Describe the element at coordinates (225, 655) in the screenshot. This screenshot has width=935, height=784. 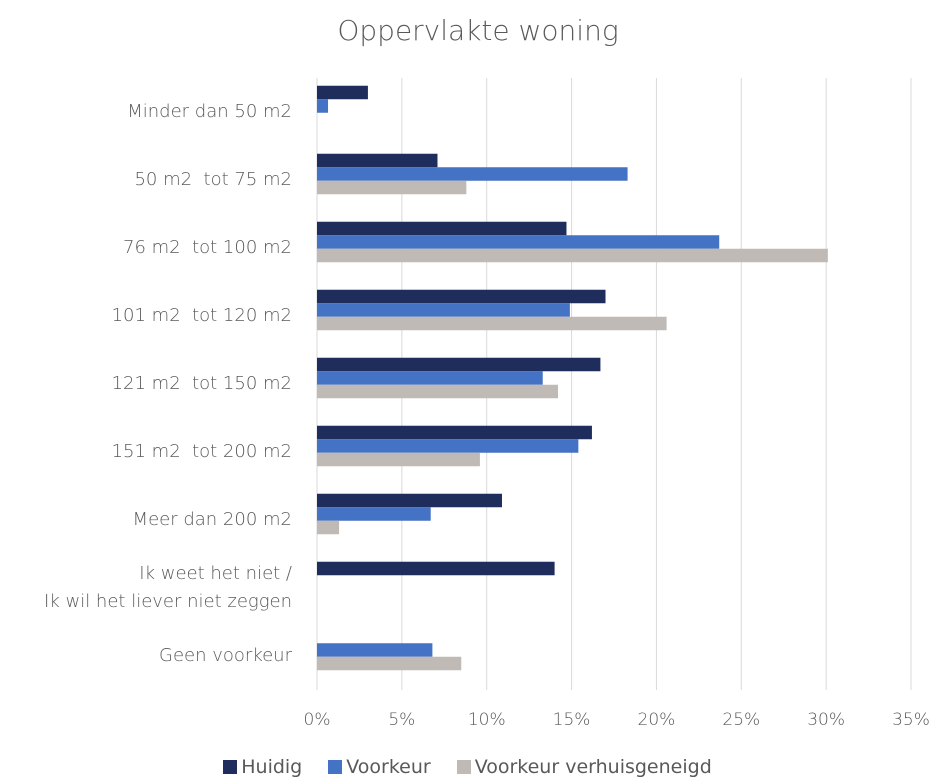
I see `y-tick-label: Geen voorkeur` at that location.